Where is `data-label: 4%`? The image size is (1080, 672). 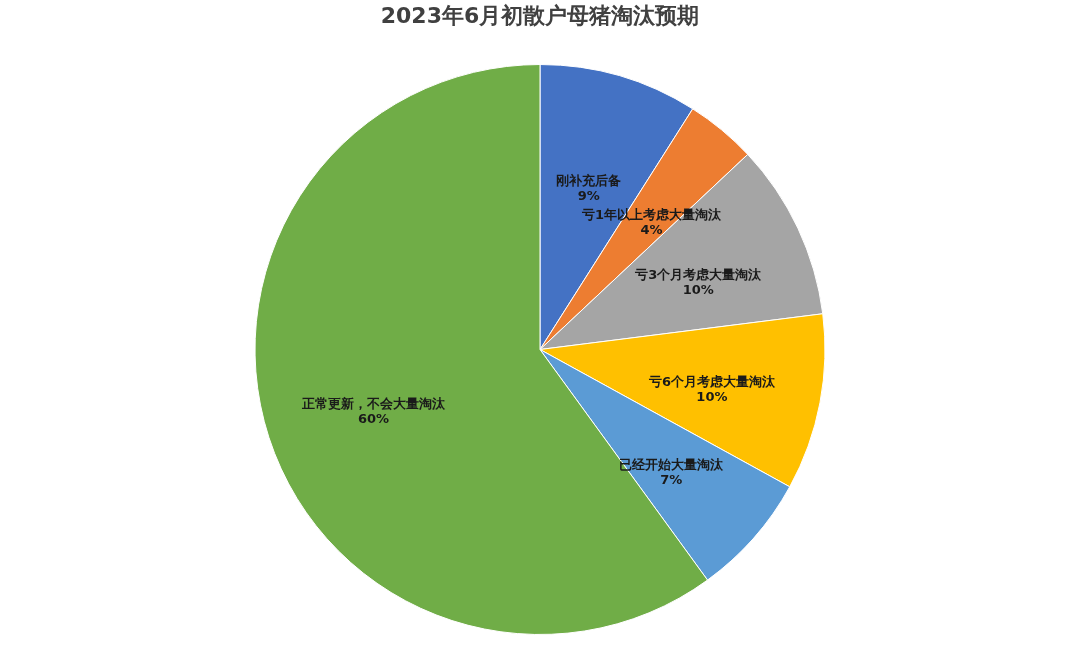 data-label: 4% is located at coordinates (651, 229).